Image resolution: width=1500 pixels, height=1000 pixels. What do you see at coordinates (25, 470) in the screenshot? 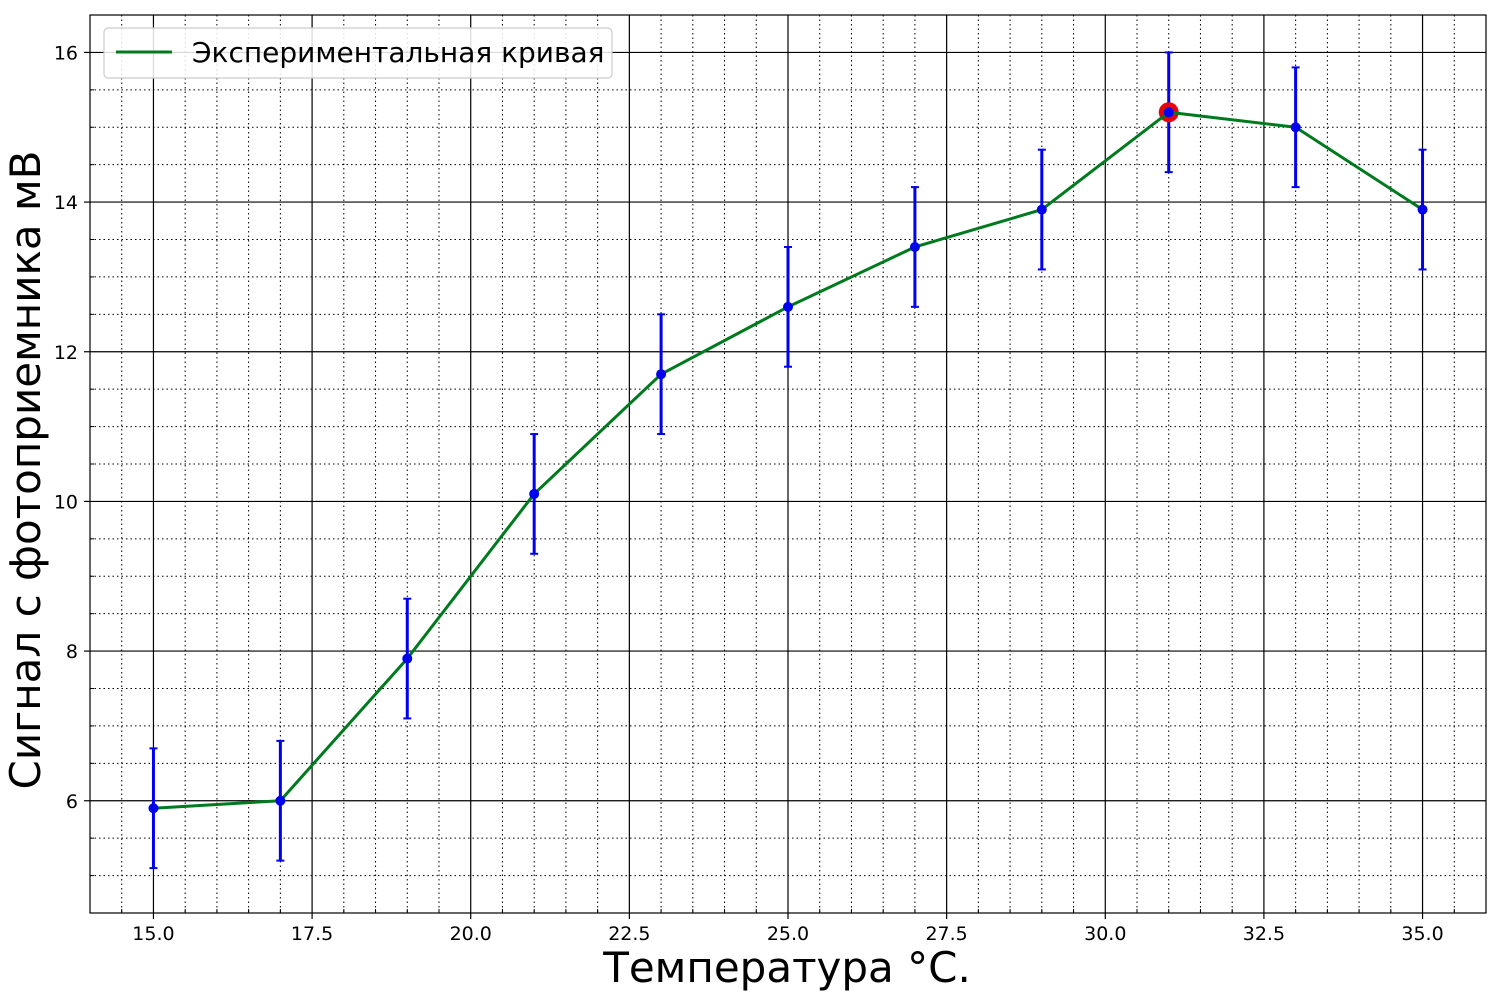
I see `y-axis-title: Сигнал с фотоприемника мВ` at bounding box center [25, 470].